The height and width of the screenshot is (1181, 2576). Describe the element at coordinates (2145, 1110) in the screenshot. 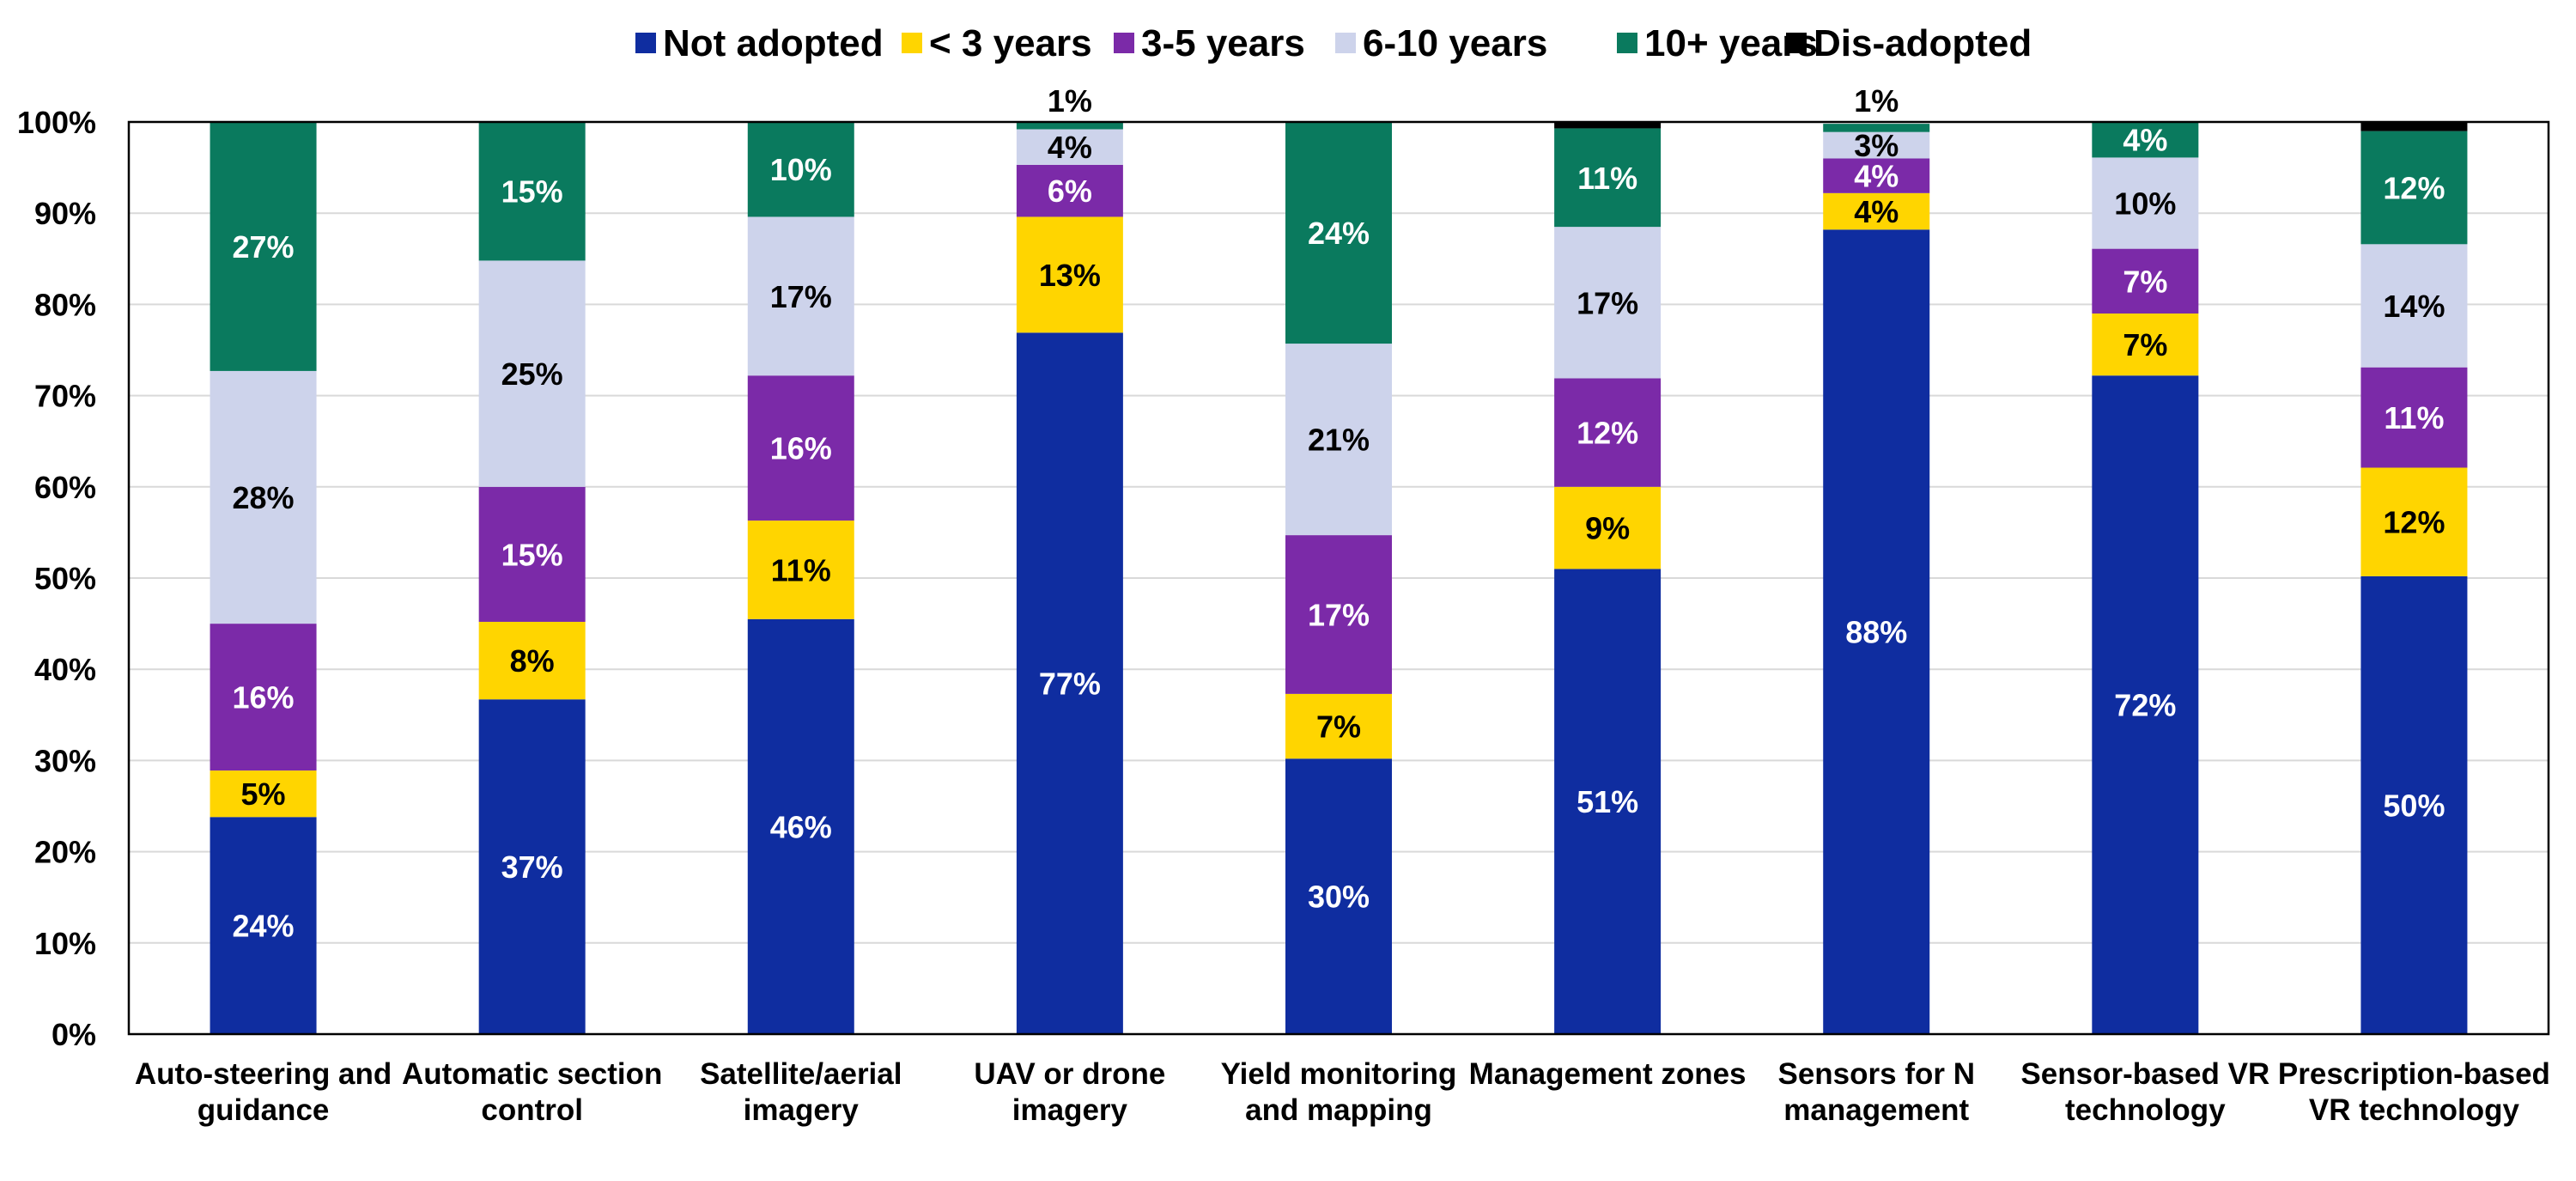

I see `x-tick-label-line: technology` at that location.